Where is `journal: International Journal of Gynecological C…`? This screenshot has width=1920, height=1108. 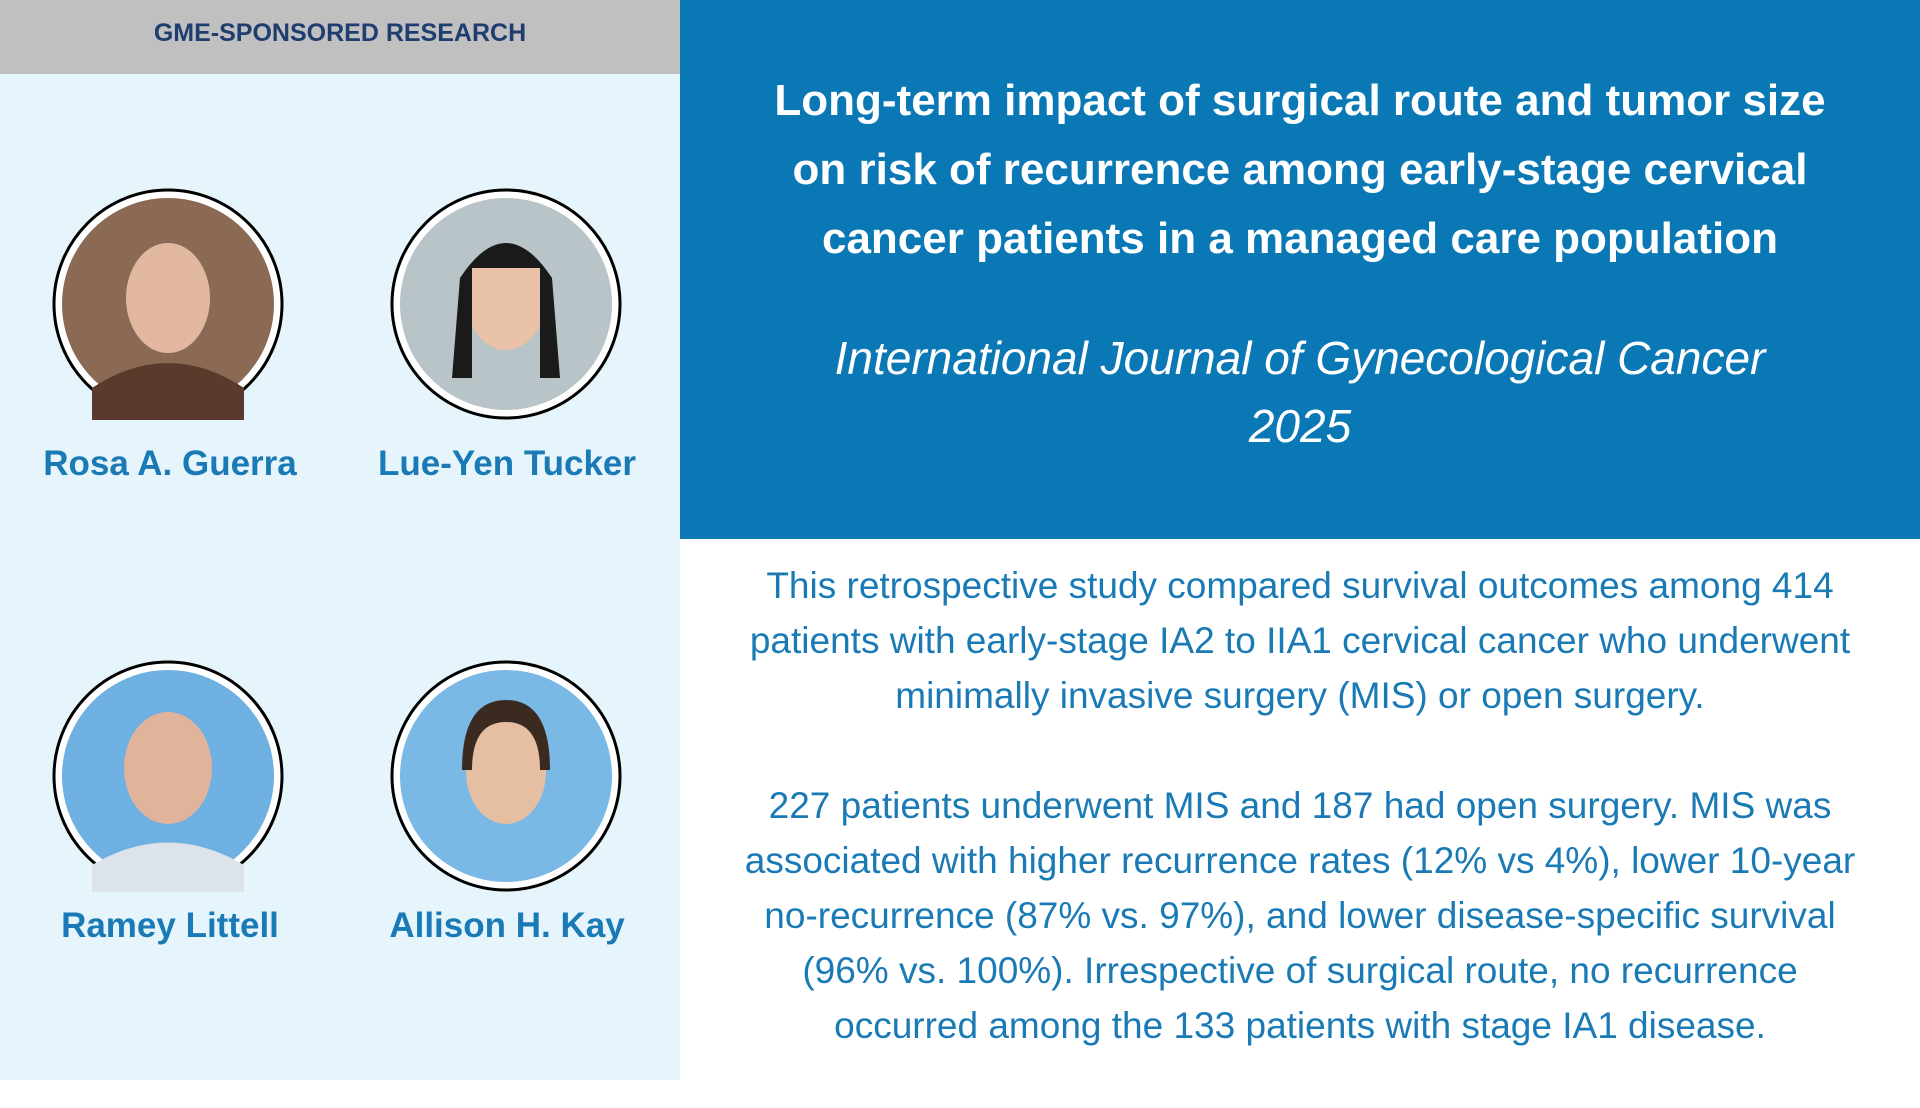 journal: International Journal of Gynecological C… is located at coordinates (1300, 392).